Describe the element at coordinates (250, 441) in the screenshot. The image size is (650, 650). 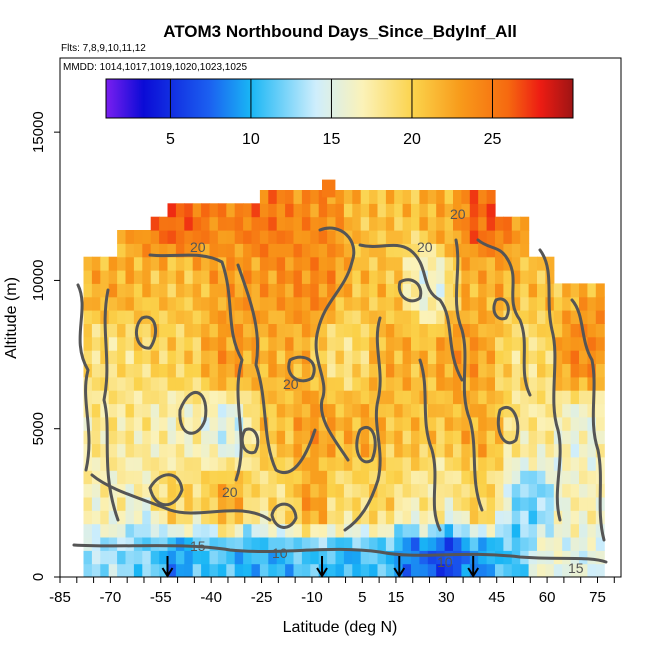
I see `contour-line` at that location.